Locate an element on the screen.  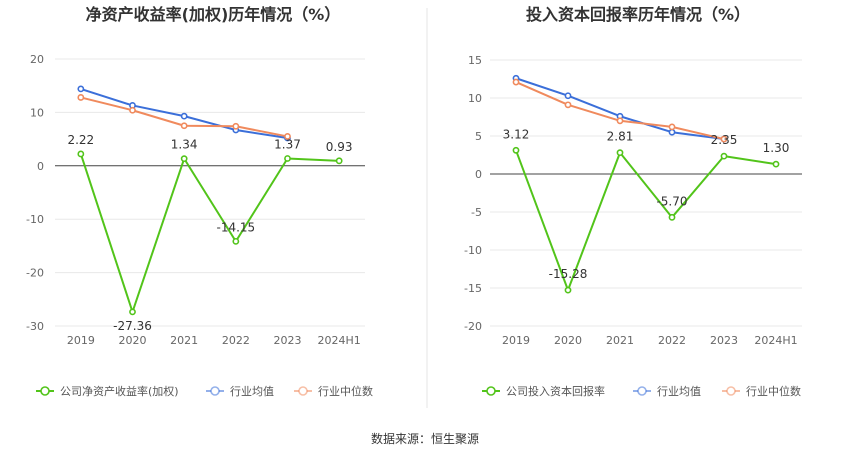
y-tick-label-roe: 10 is located at coordinates (37, 112).